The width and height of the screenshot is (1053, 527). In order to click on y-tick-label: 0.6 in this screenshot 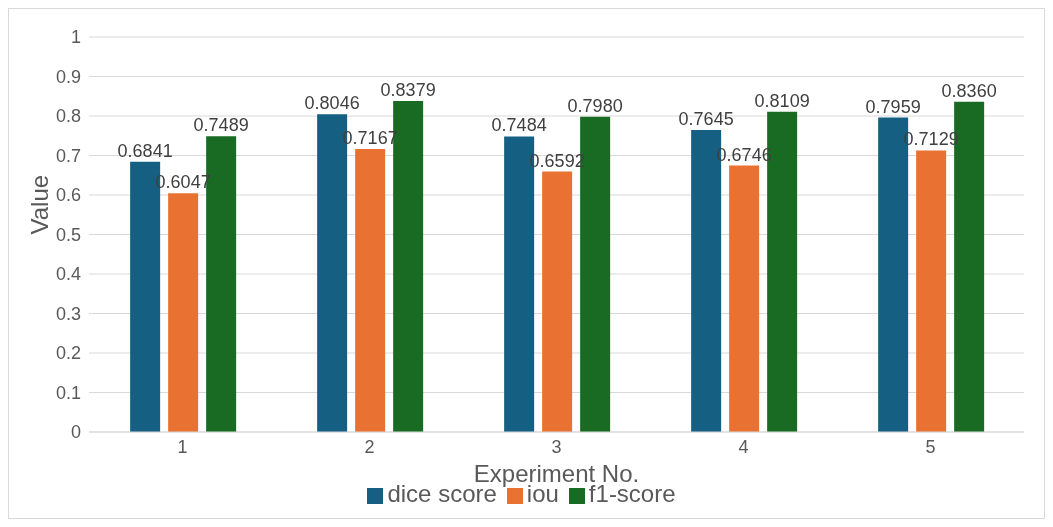, I will do `click(68, 195)`.